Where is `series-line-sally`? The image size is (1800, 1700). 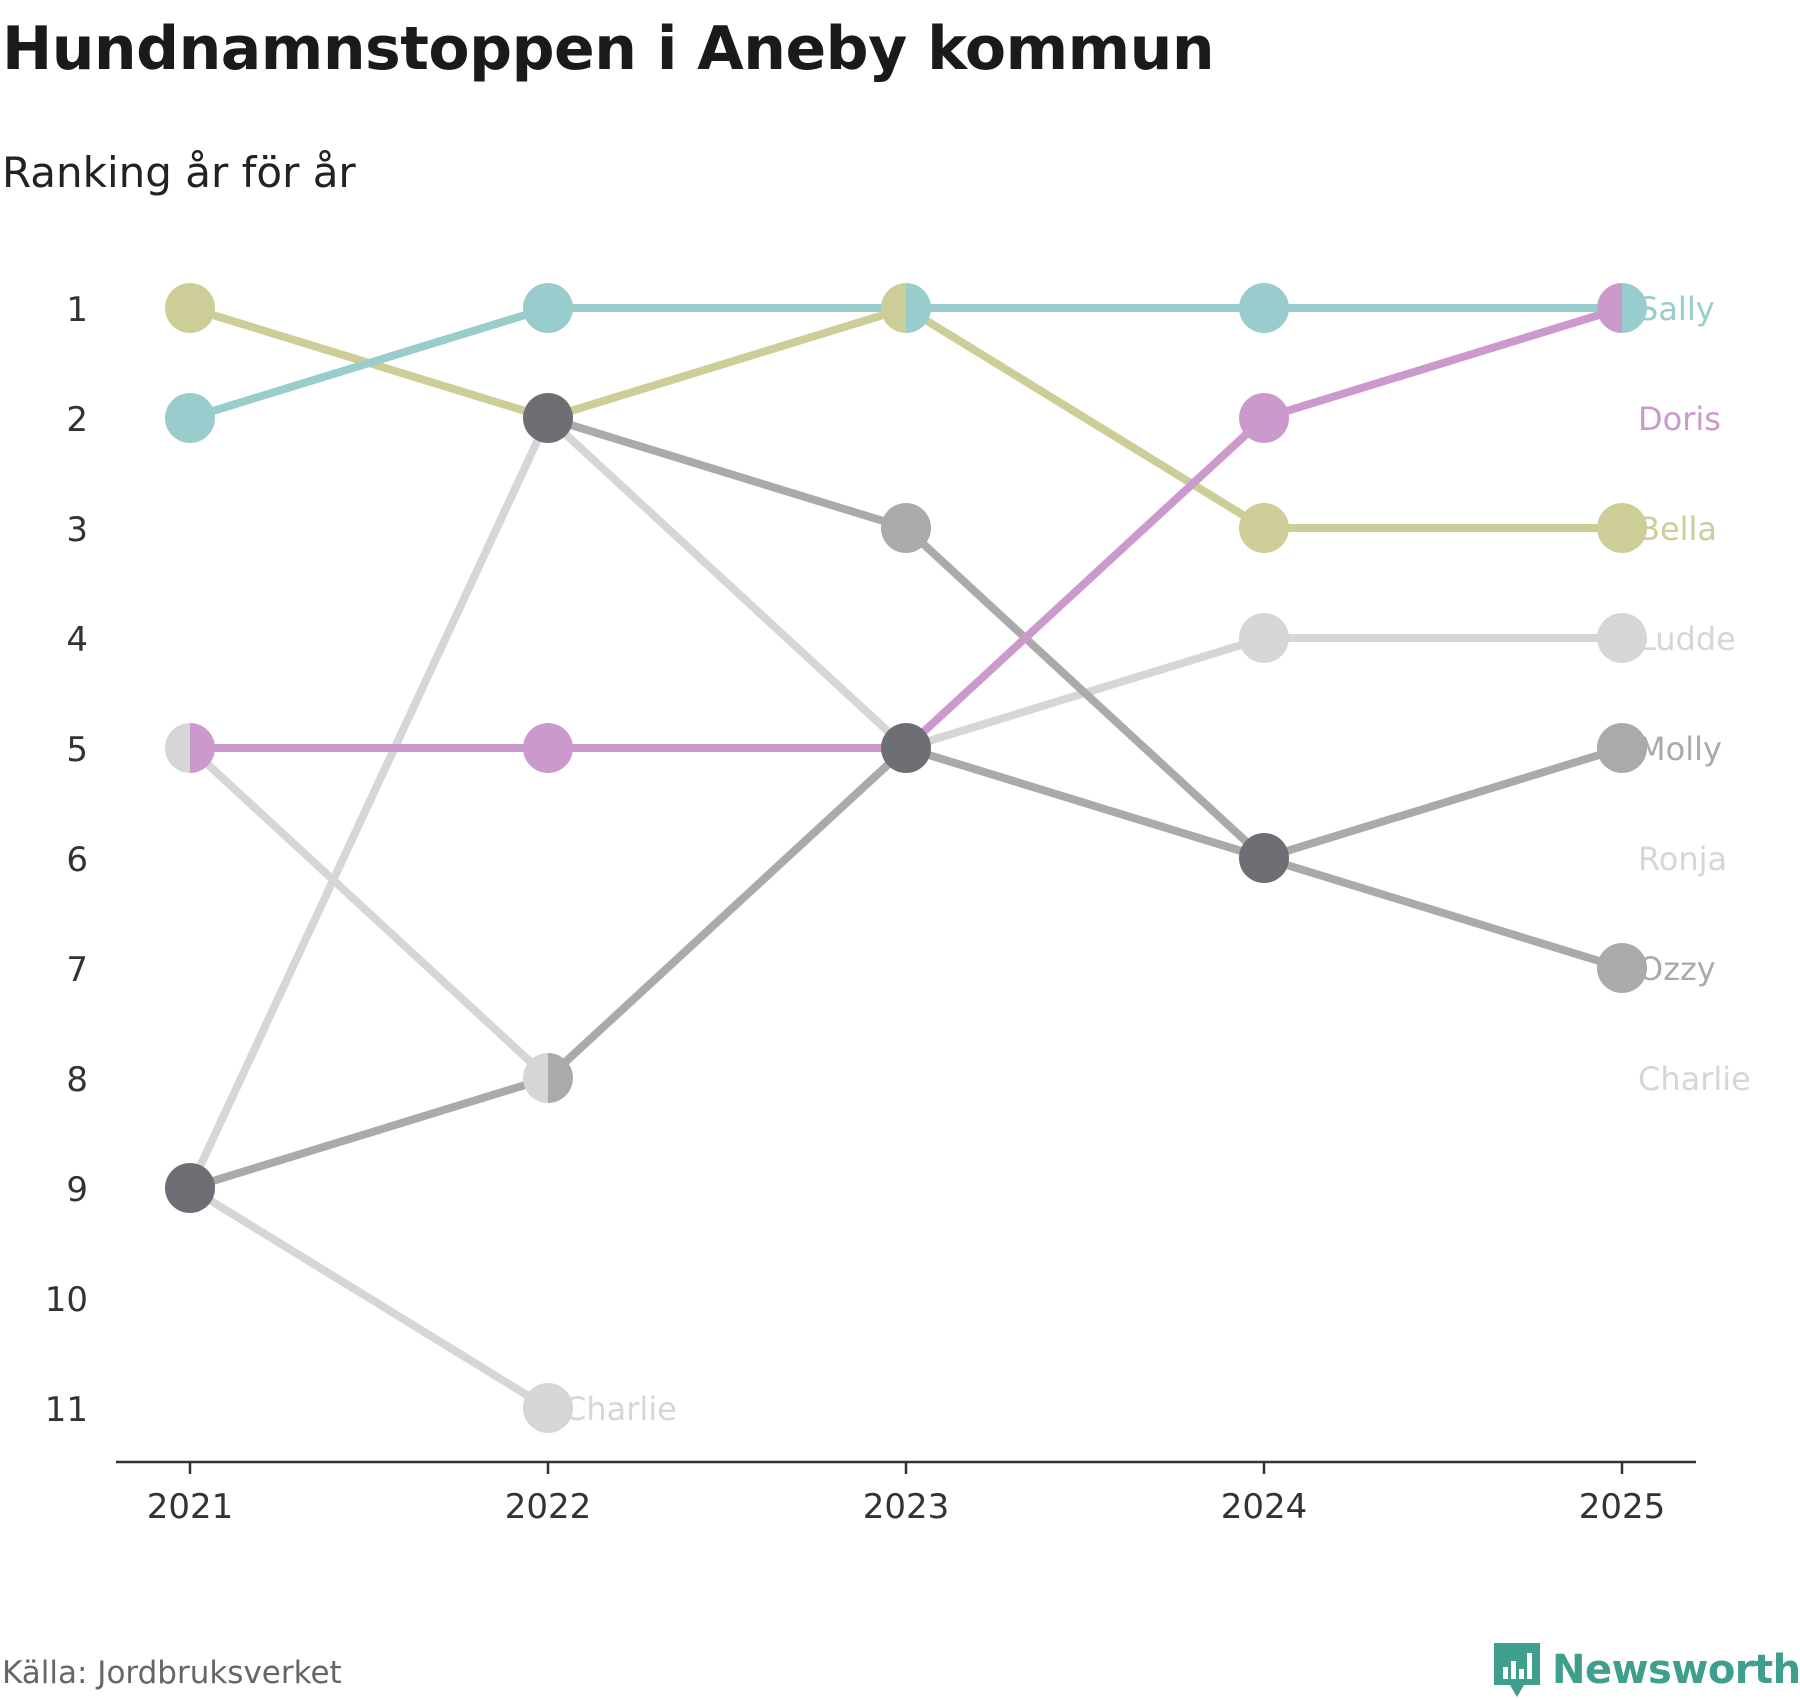
series-line-sally is located at coordinates (369, 363).